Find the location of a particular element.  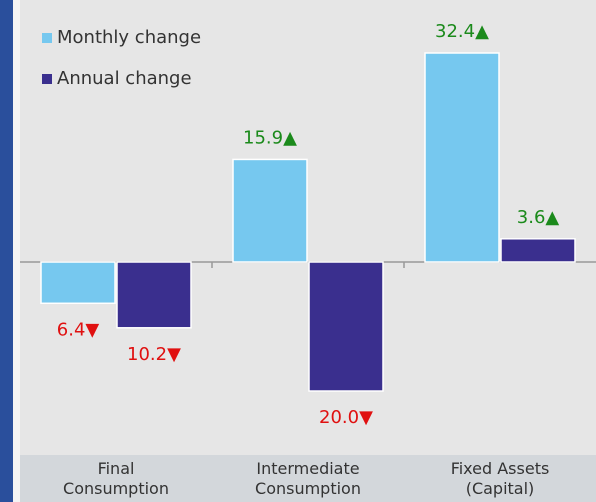

category-label: Intermediate Consumption is located at coordinates (308, 478).